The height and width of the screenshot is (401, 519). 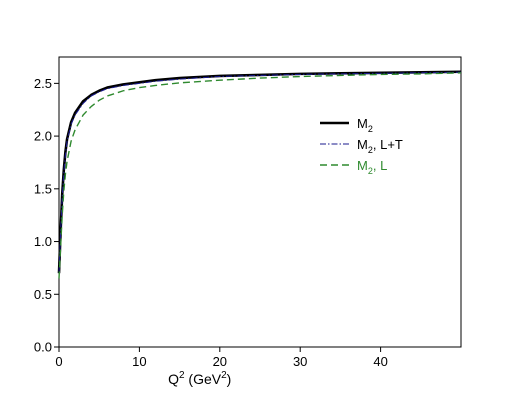 I want to click on x-axis-label-sup2: 2, so click(x=224, y=375).